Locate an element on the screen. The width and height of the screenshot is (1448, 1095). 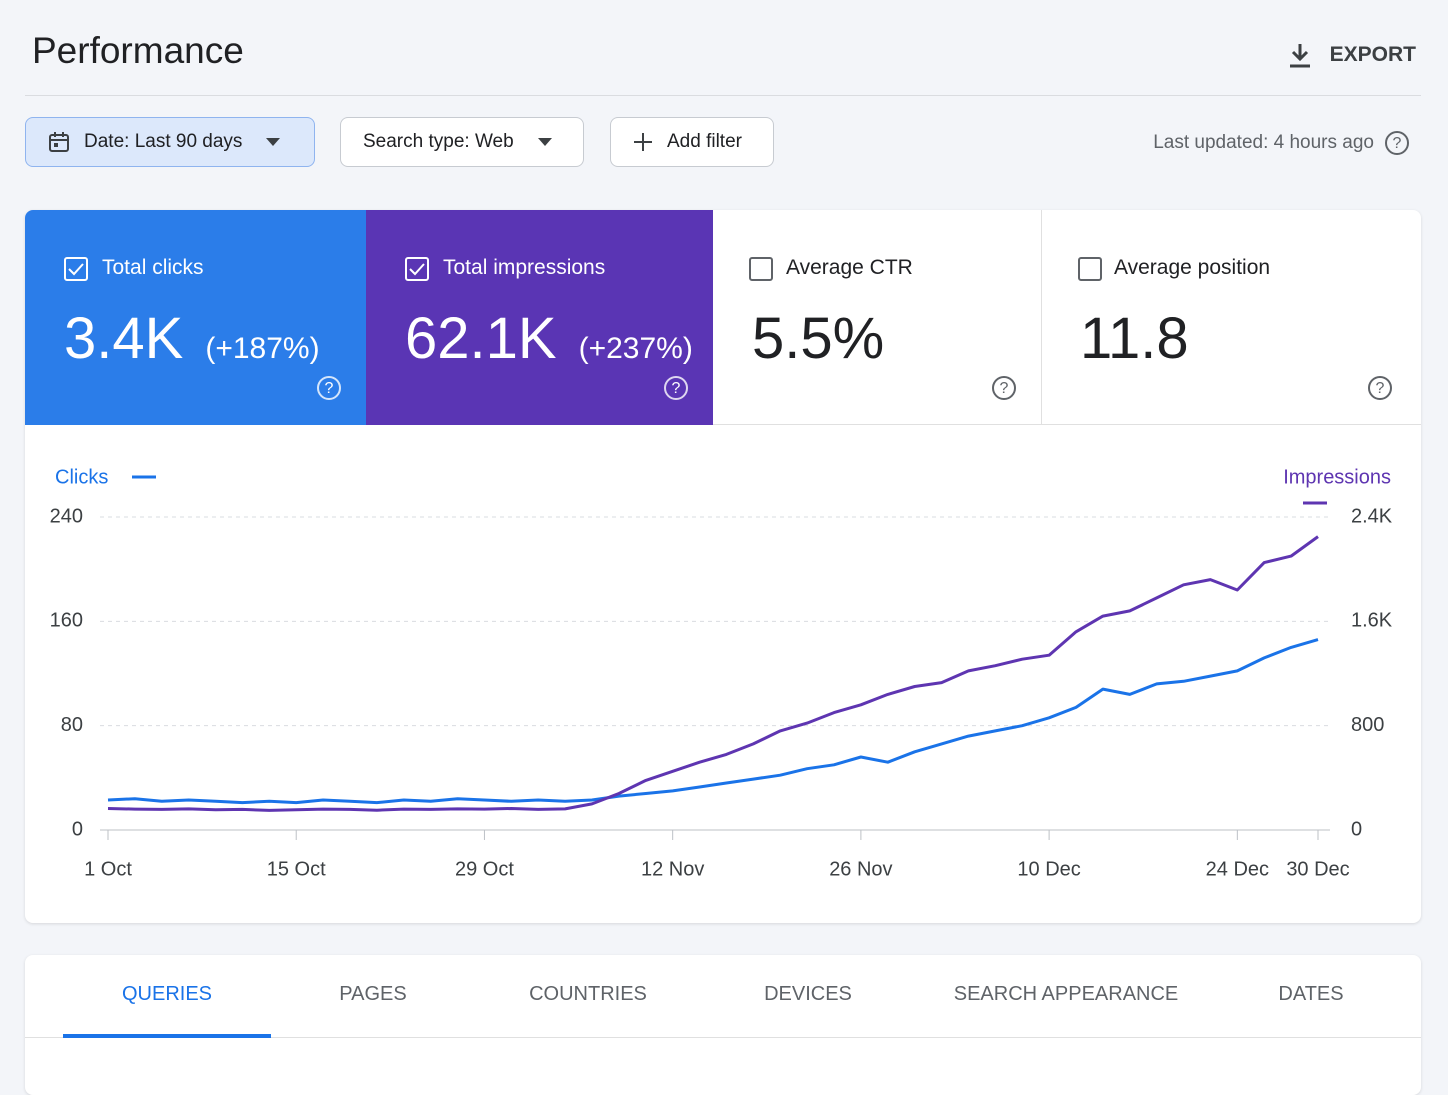
metric-value: 62.1K (+237%) is located at coordinates (549, 338).